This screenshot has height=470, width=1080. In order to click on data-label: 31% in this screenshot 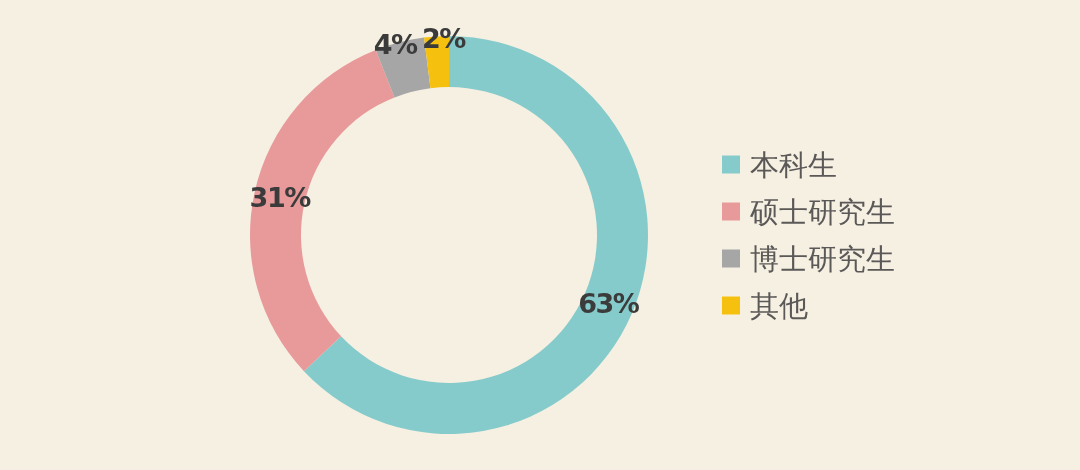, I will do `click(280, 197)`.